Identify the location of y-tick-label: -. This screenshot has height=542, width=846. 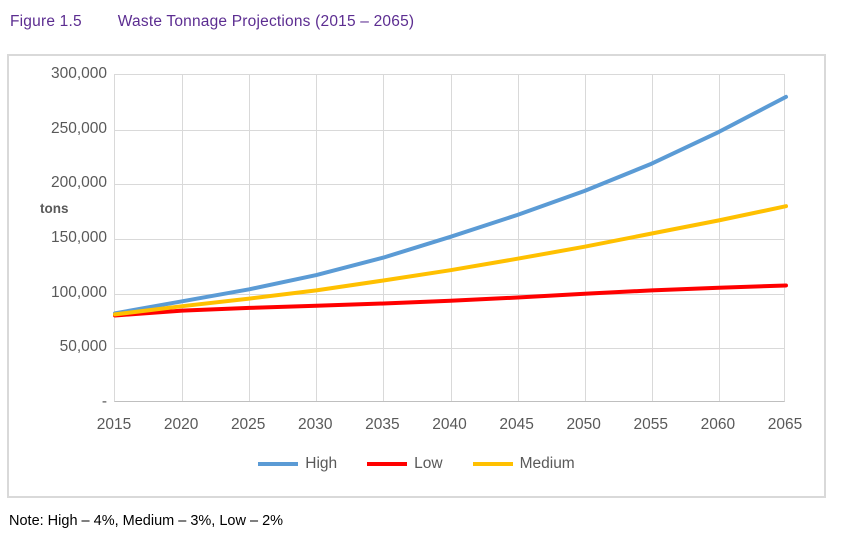
(104, 401).